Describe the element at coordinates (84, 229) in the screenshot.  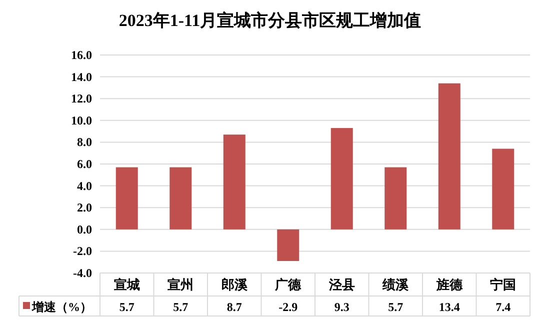
I see `y-tick-label: 0.0` at that location.